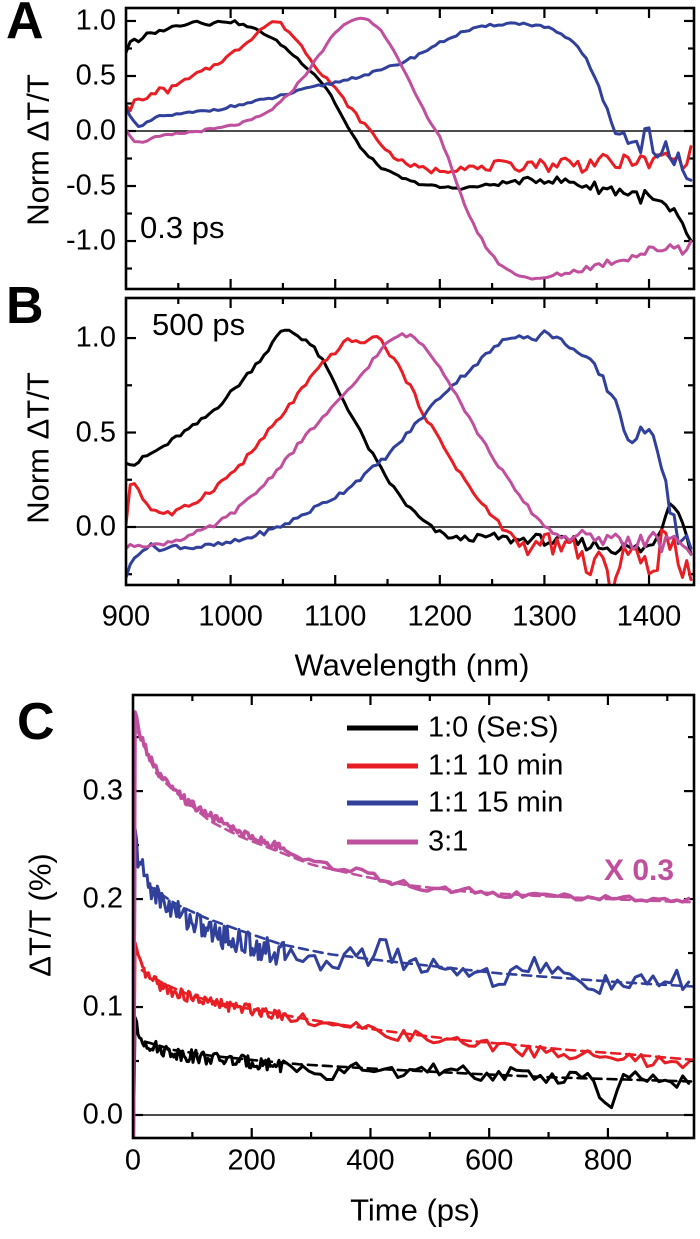 Image resolution: width=700 pixels, height=1239 pixels. I want to click on y-tick-label-b-1.0: 1.0, so click(95, 337).